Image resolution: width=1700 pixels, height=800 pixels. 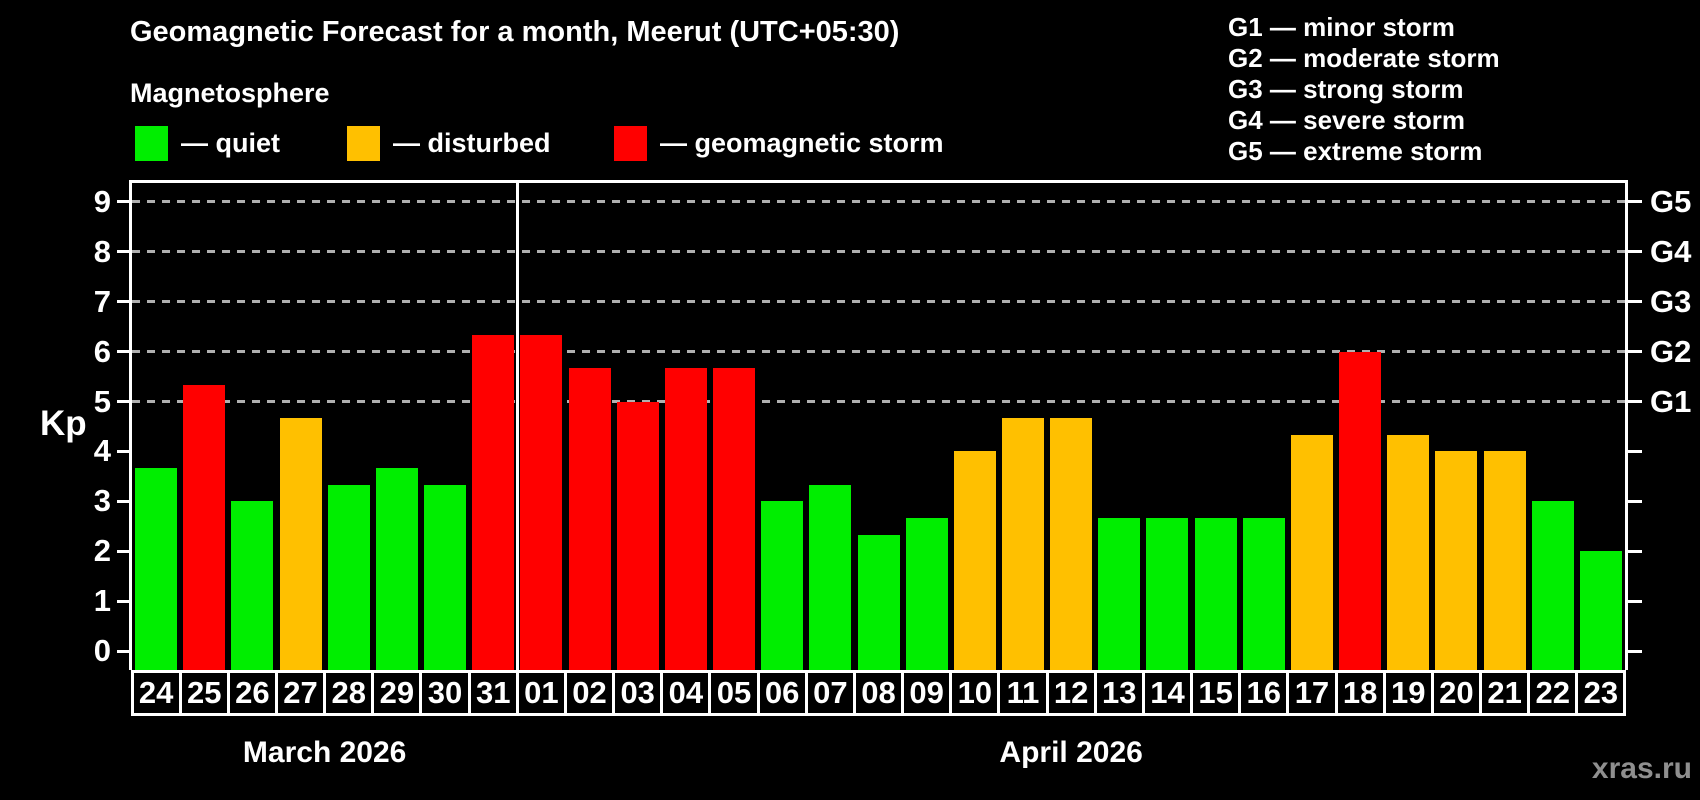 What do you see at coordinates (1505, 693) in the screenshot?
I see `day-cell-21: 21` at bounding box center [1505, 693].